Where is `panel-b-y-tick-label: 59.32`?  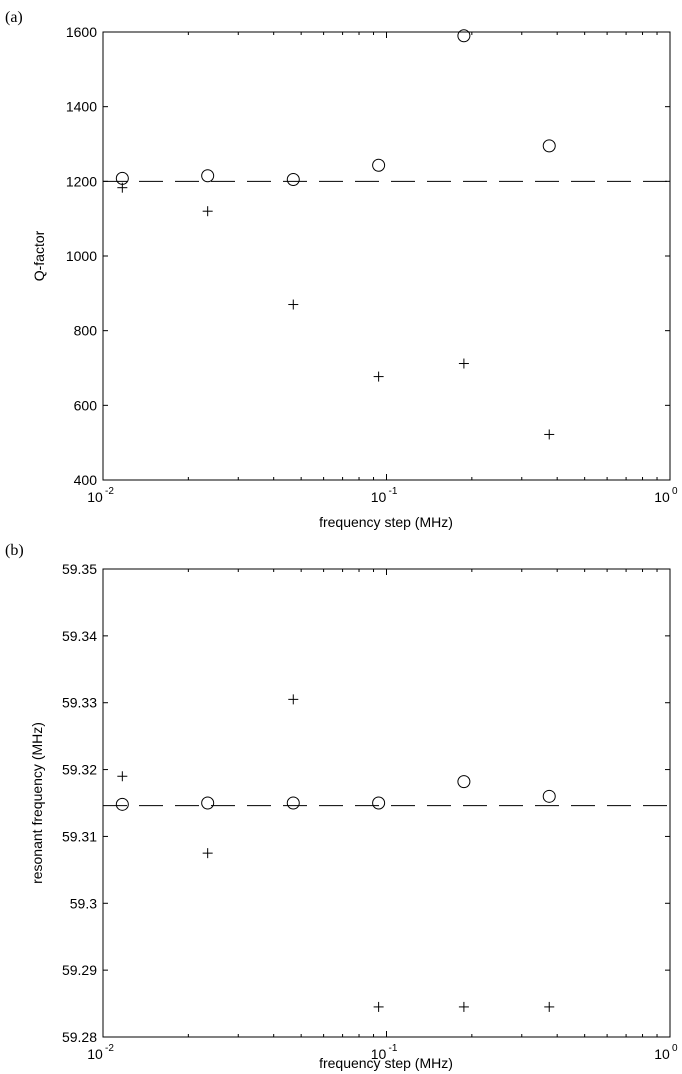
panel-b-y-tick-label: 59.32 is located at coordinates (79, 770).